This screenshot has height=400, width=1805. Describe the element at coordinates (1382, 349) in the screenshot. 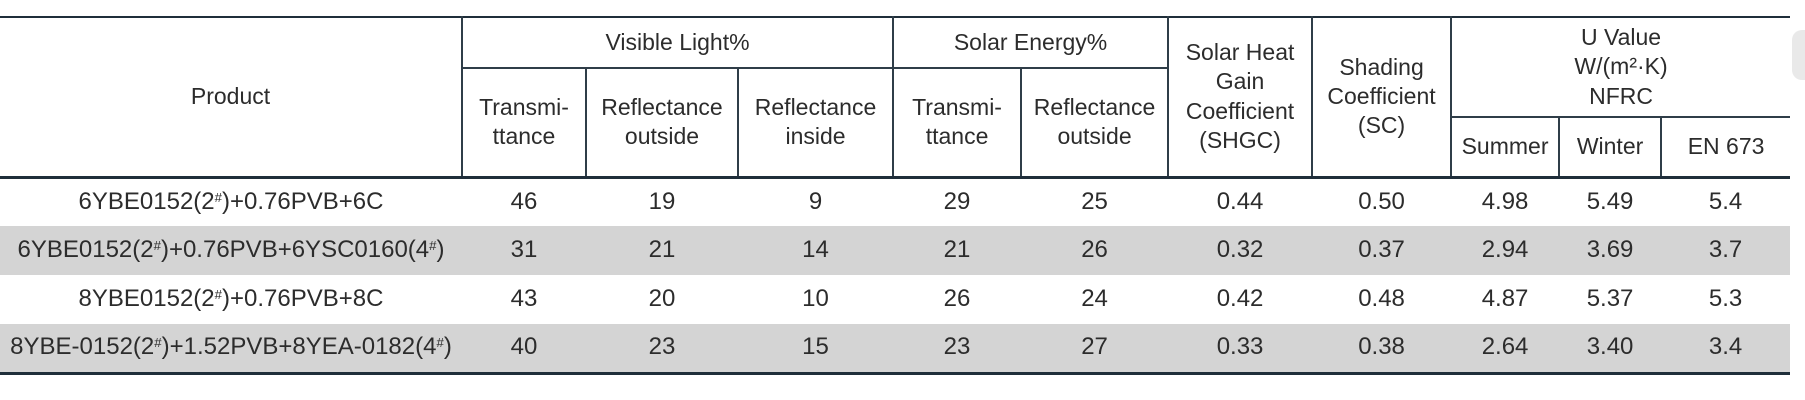

I see `value-cell: 0.38` at that location.